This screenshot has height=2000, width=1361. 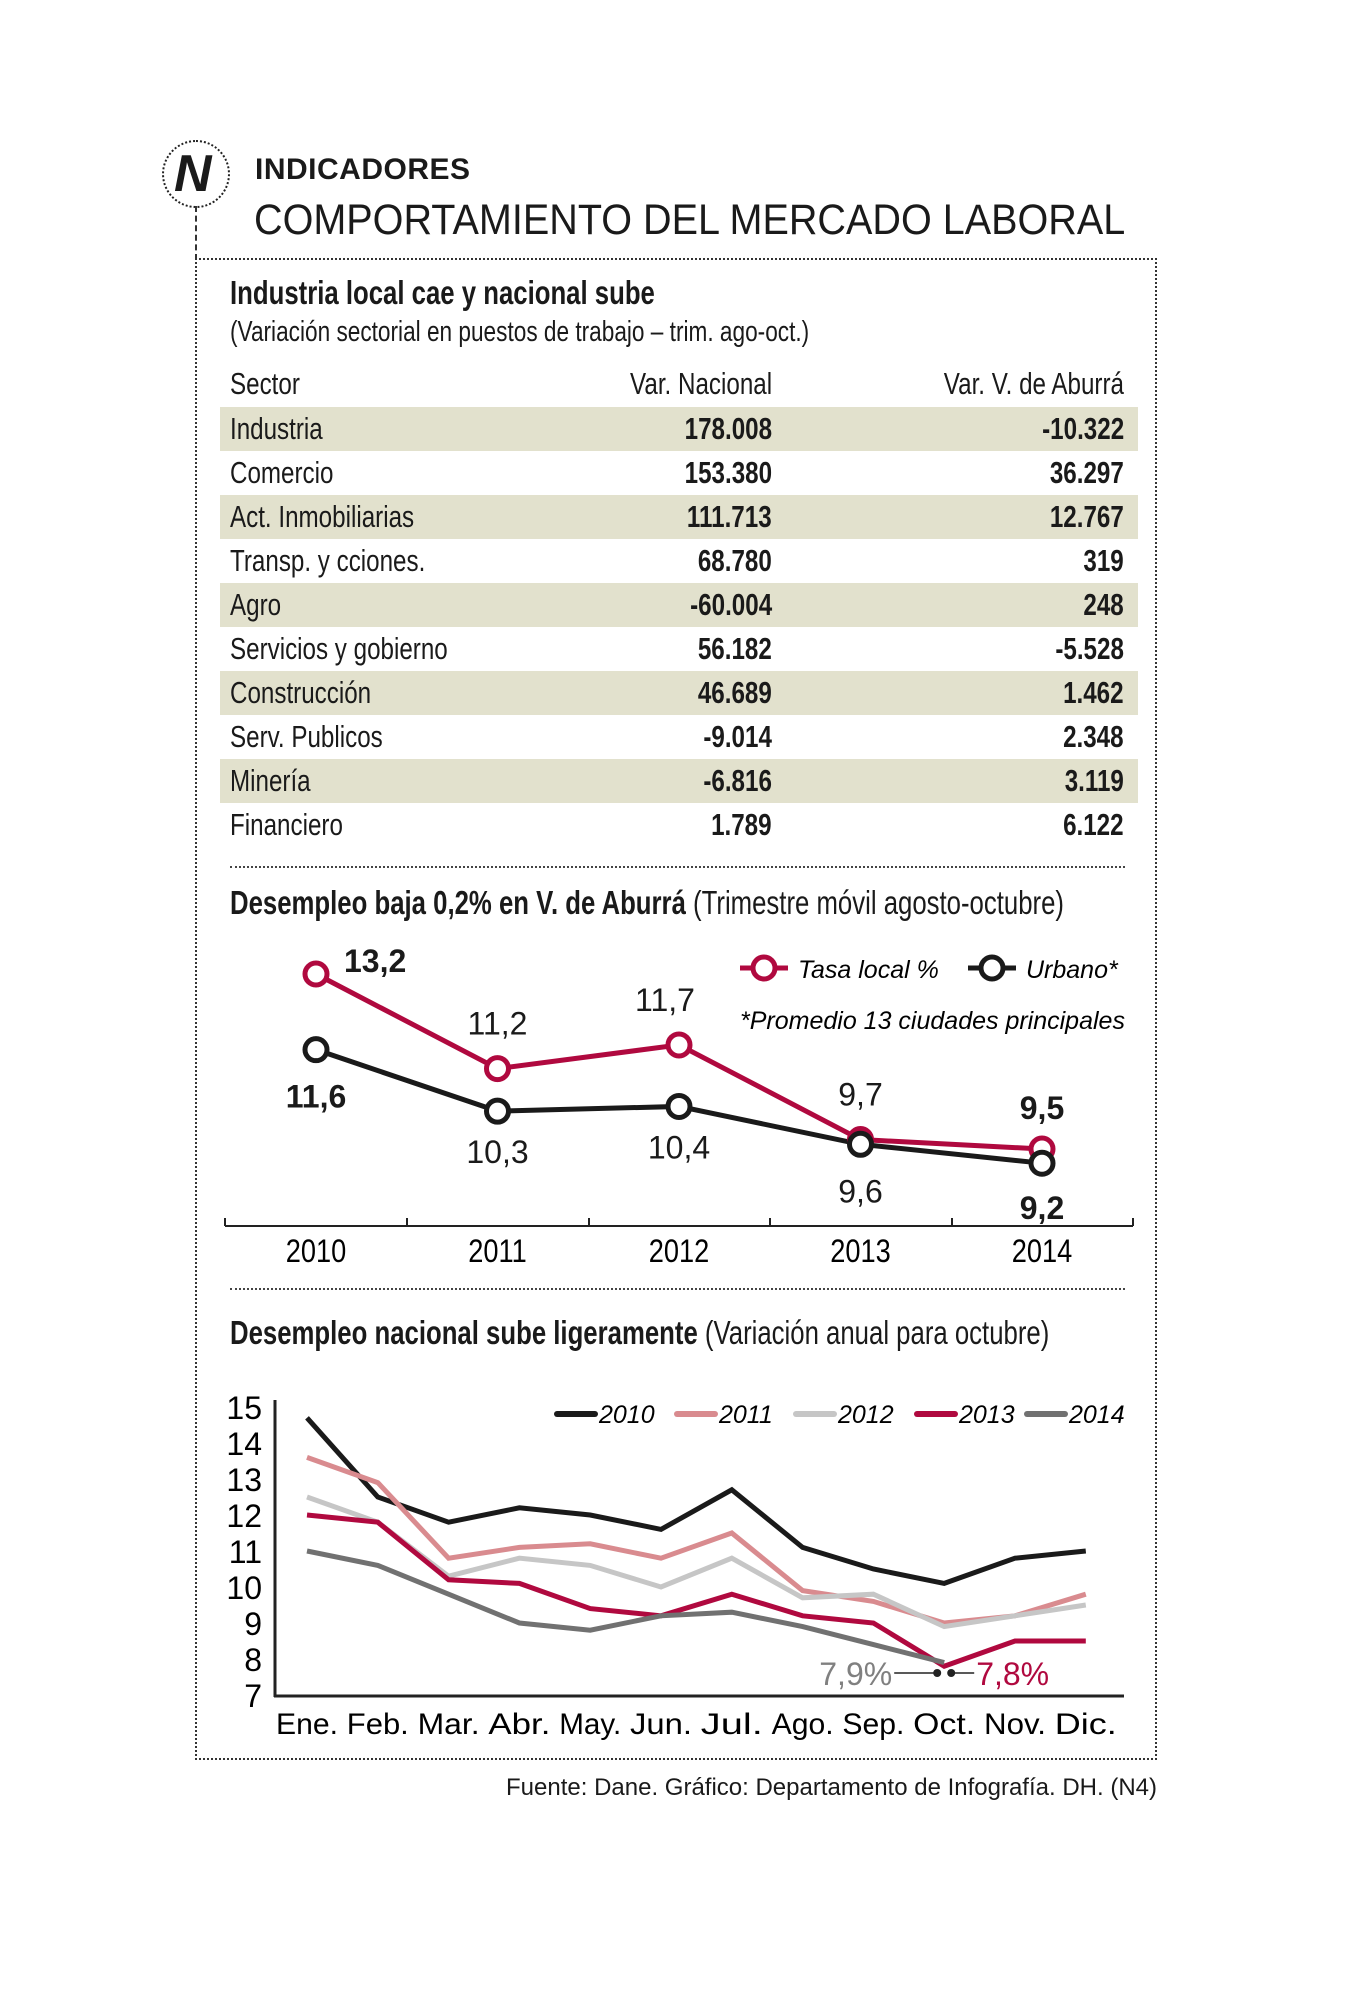 I want to click on cell-var-nacional: 178.008, so click(x=716, y=429).